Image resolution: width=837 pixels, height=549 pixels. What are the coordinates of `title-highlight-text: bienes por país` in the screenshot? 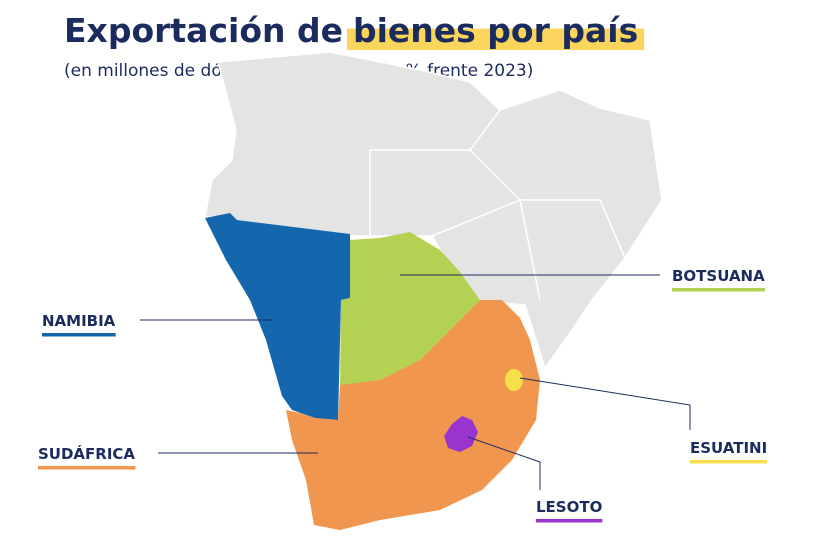 It's located at (495, 30).